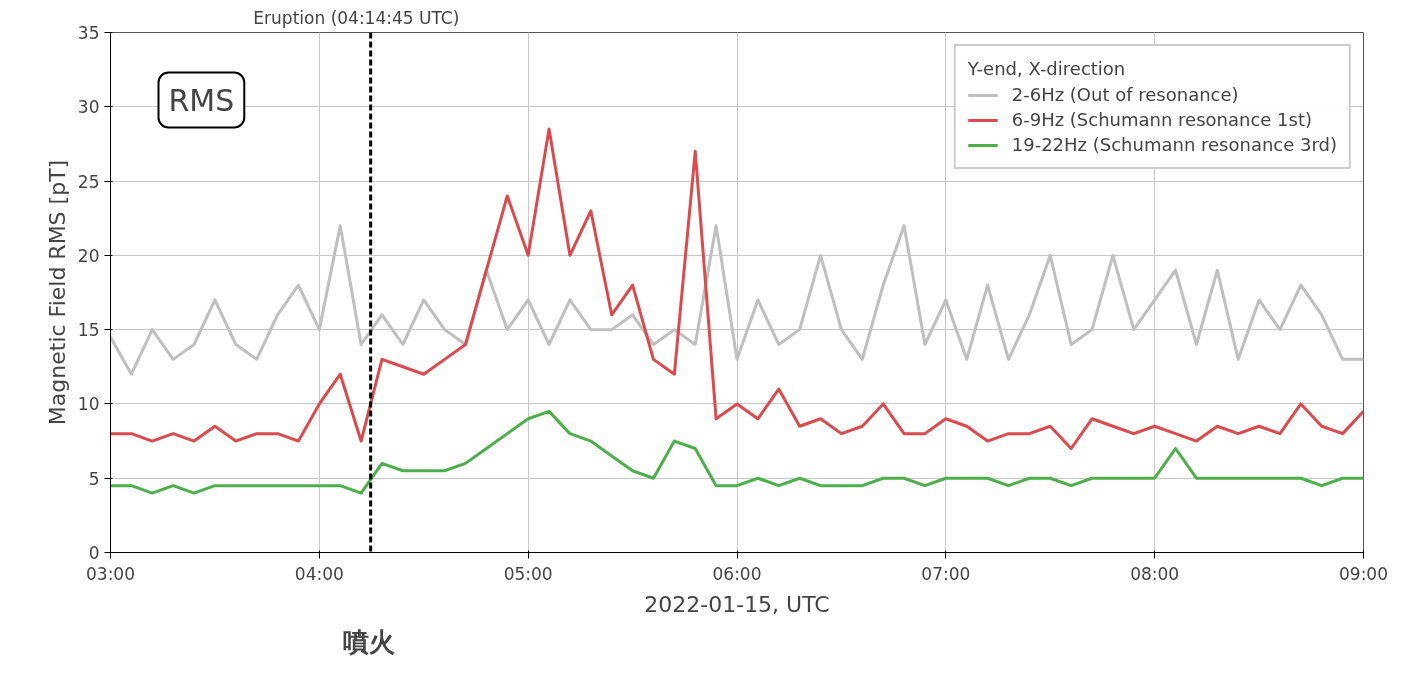 Image resolution: width=1403 pixels, height=687 pixels. I want to click on x-tick-label: 08:00, so click(1155, 573).